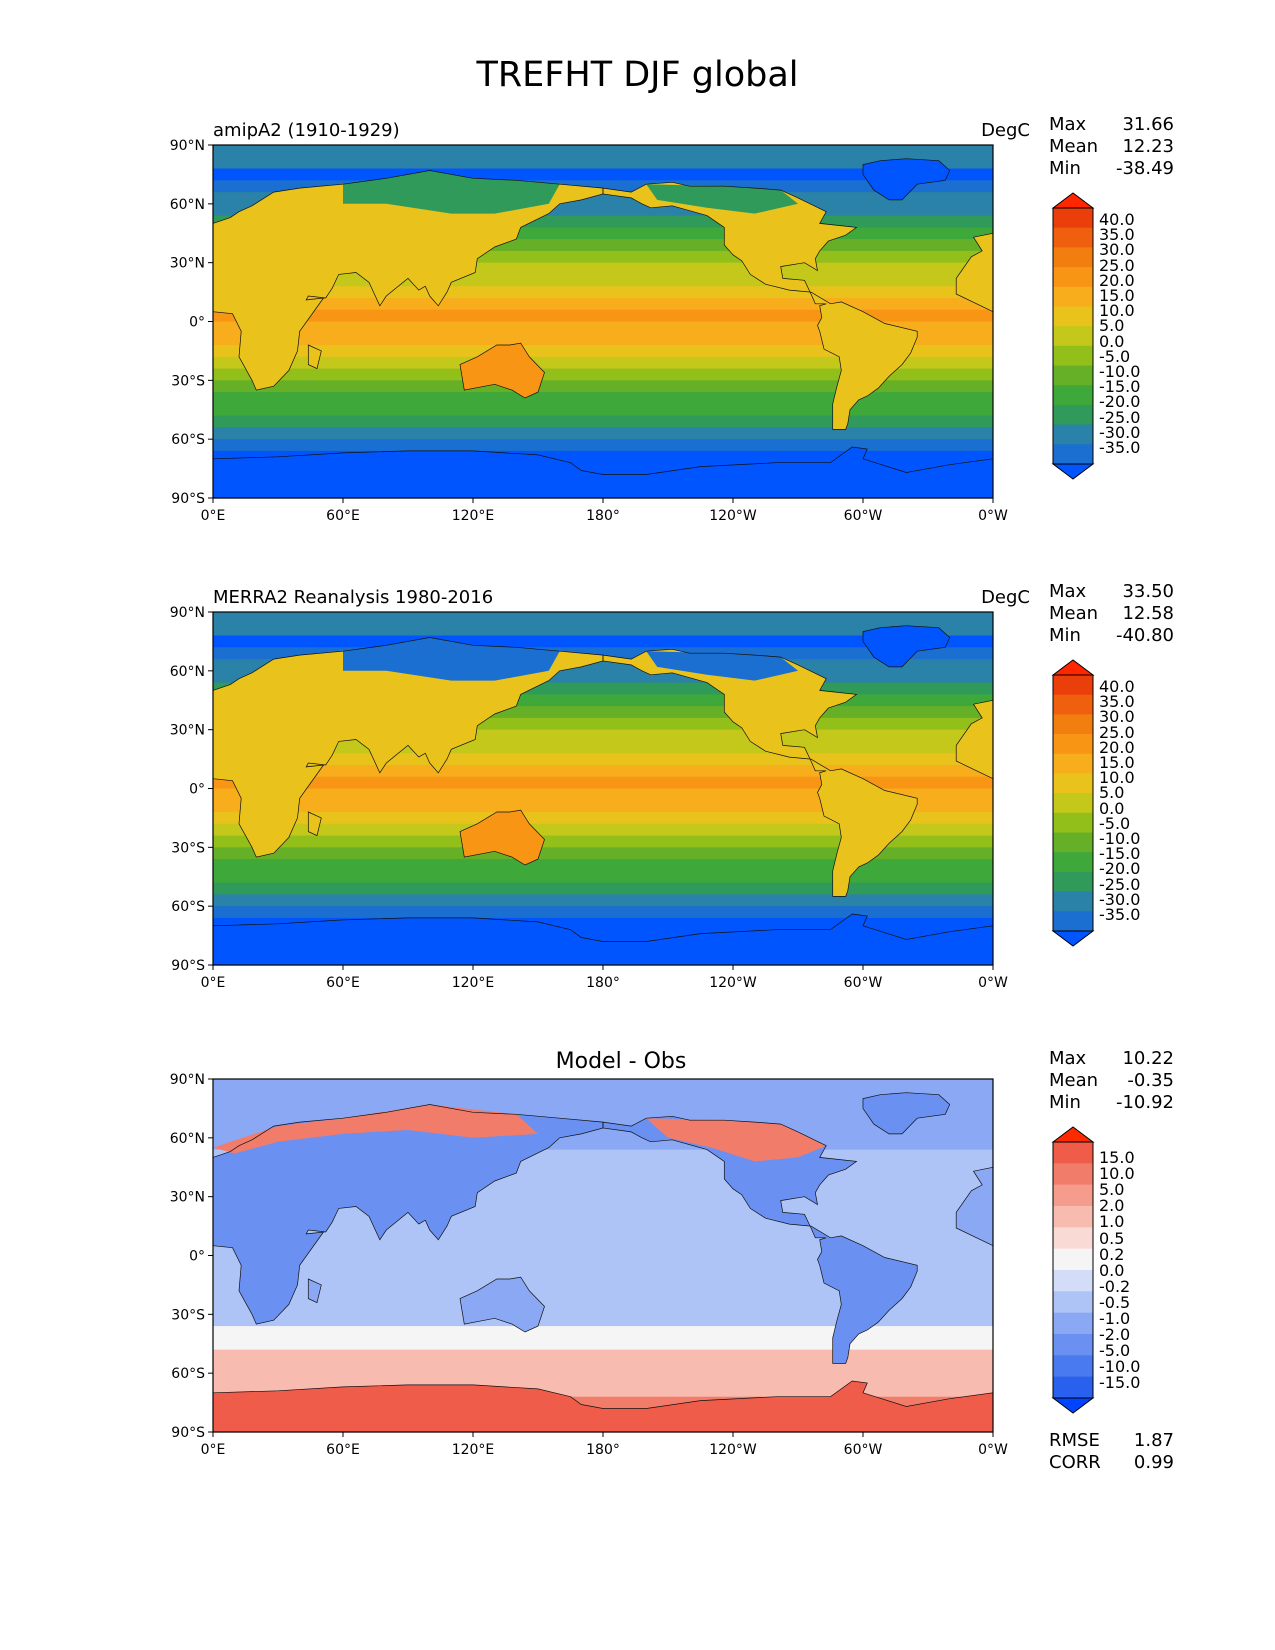 Image resolution: width=1275 pixels, height=1650 pixels. I want to click on stat-mean-value: 12.23, so click(1148, 146).